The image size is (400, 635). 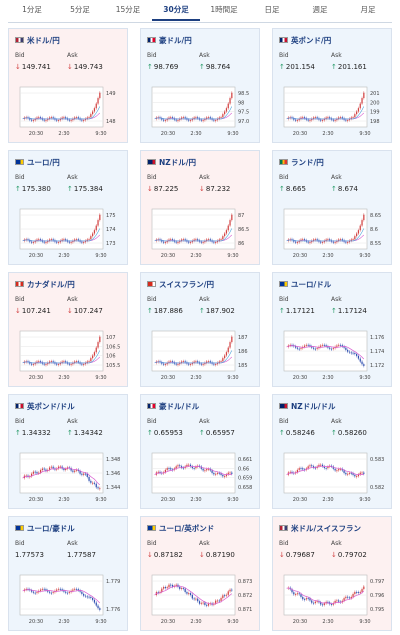 I want to click on pair-name: ユーロ/英ポンド, so click(x=187, y=528).